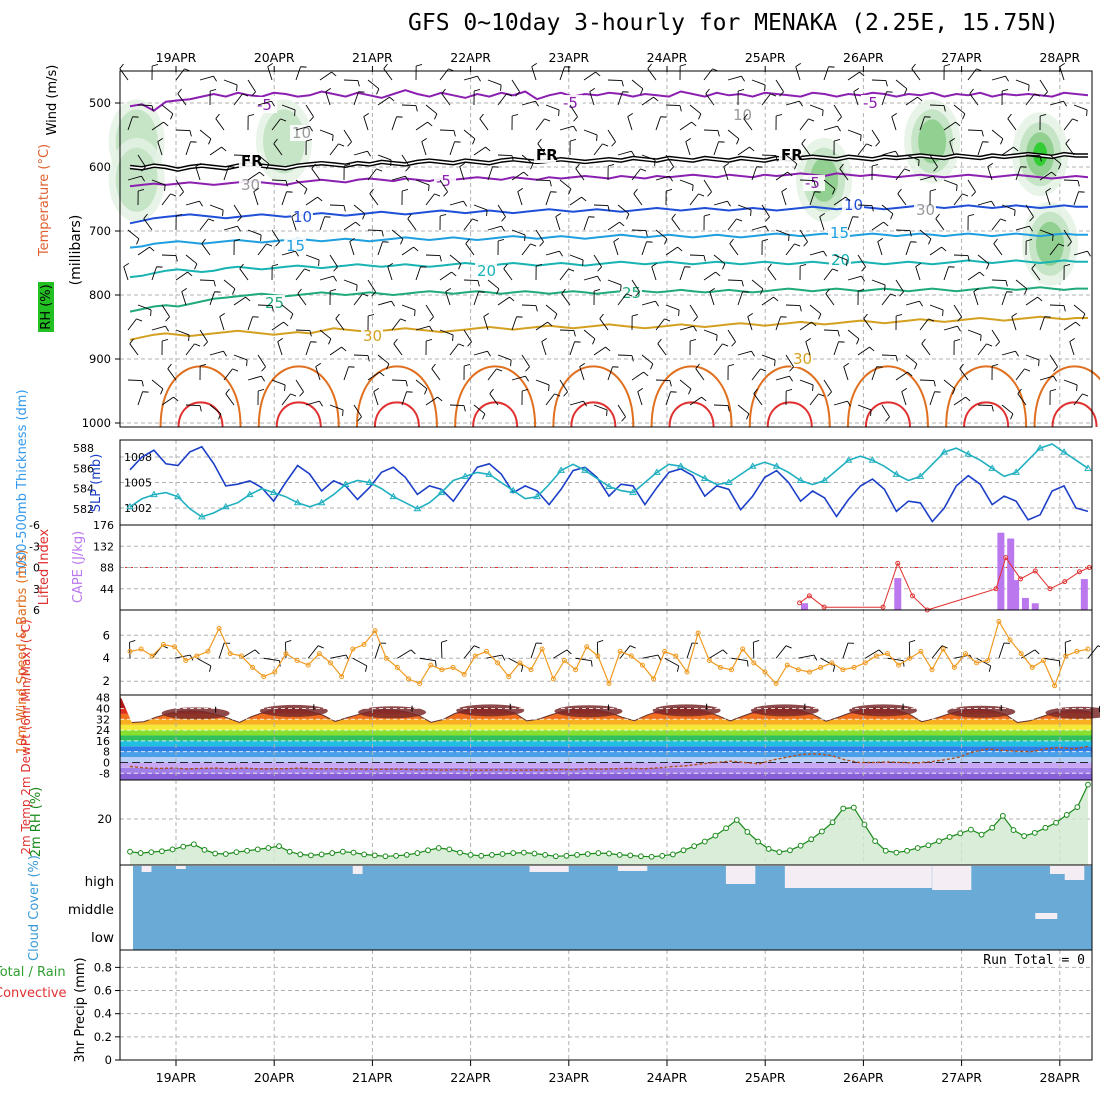  What do you see at coordinates (108, 1060) in the screenshot?
I see `precip-tick-label: 0` at bounding box center [108, 1060].